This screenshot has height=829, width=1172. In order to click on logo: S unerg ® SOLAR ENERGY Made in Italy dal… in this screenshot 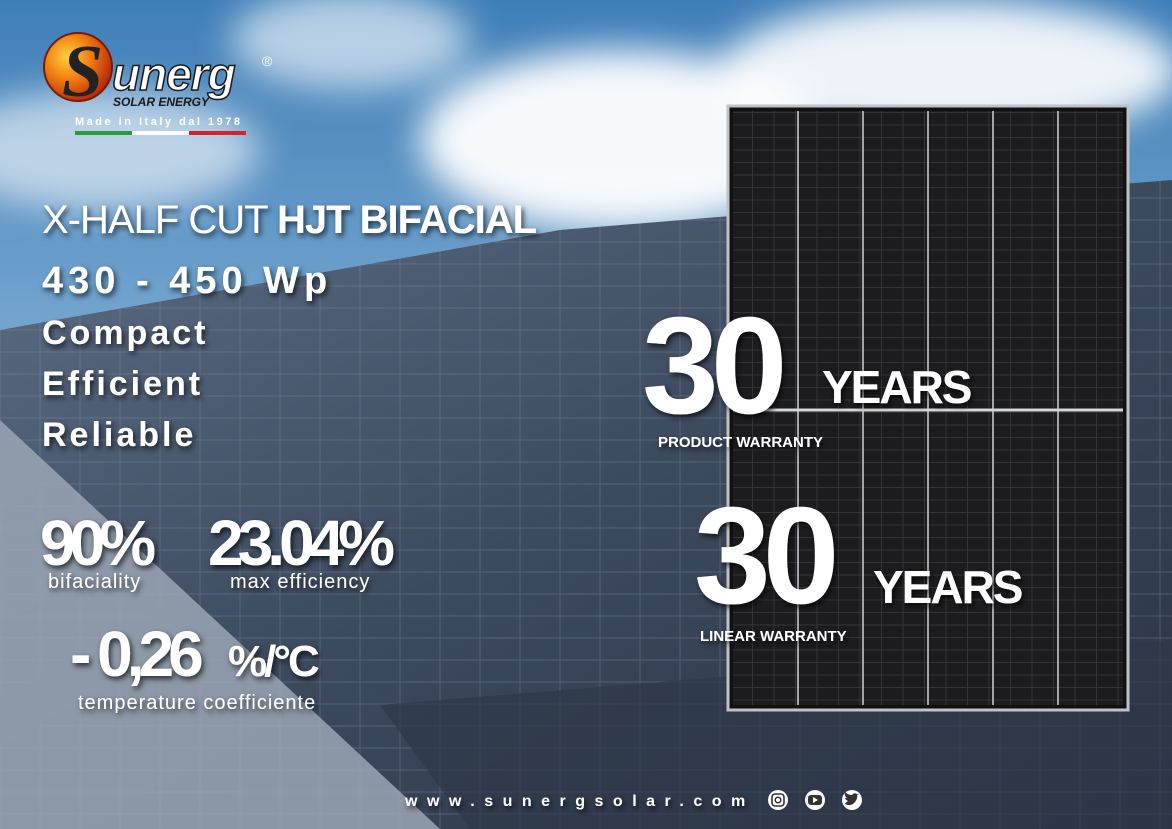, I will do `click(158, 83)`.